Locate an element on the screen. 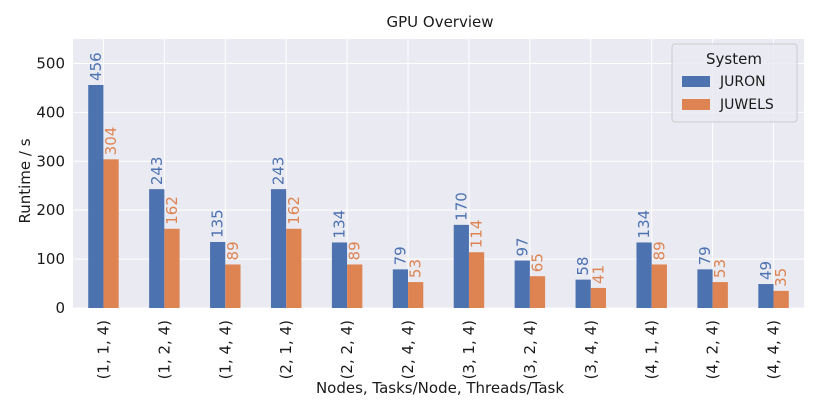 This screenshot has width=830, height=415. x-tick-label: (1, 2, 4) is located at coordinates (164, 349).